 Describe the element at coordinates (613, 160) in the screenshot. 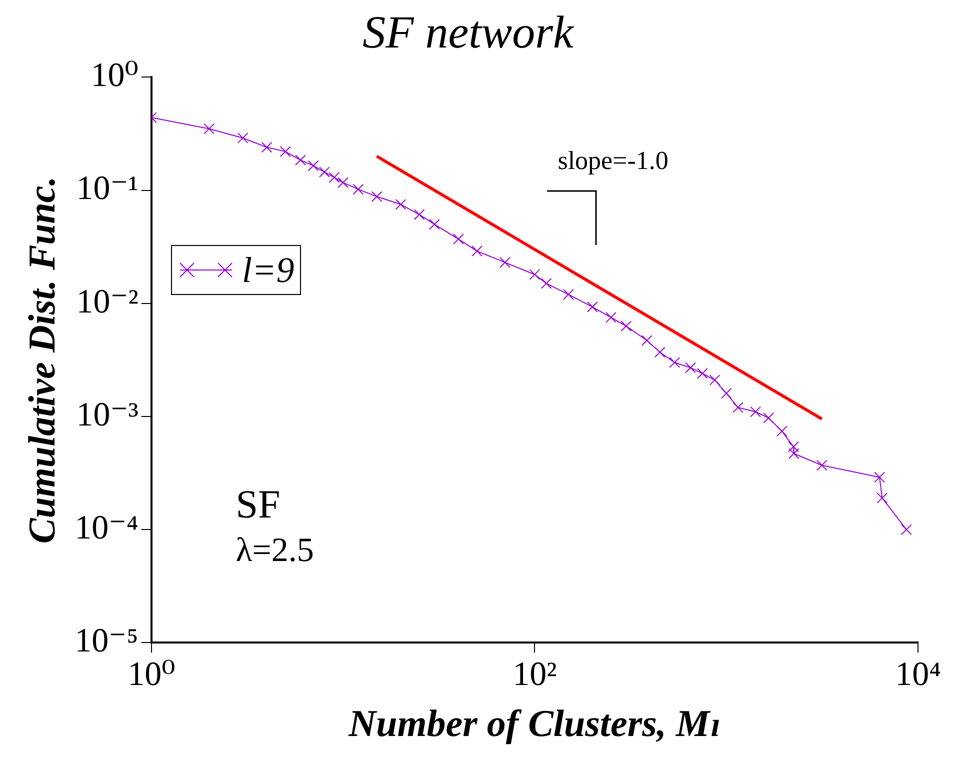

I see `annotation: slope=-1.0` at that location.